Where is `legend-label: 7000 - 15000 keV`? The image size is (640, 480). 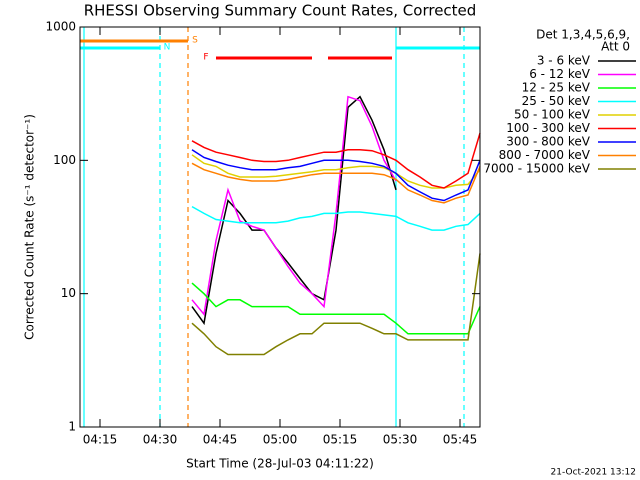
legend-label: 7000 - 15000 keV is located at coordinates (536, 169).